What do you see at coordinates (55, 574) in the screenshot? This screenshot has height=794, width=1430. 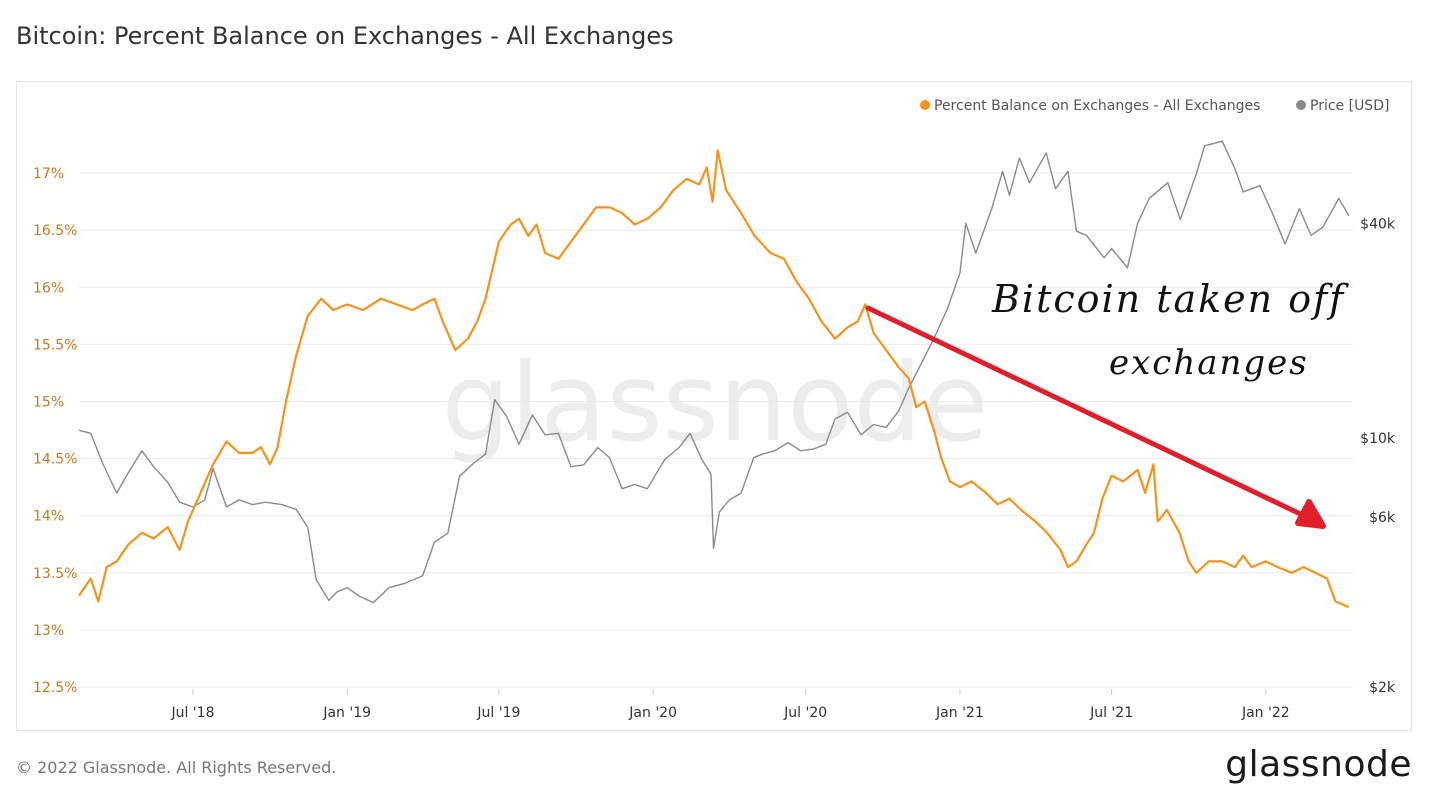 I see `left-tick-label: 13.5%` at bounding box center [55, 574].